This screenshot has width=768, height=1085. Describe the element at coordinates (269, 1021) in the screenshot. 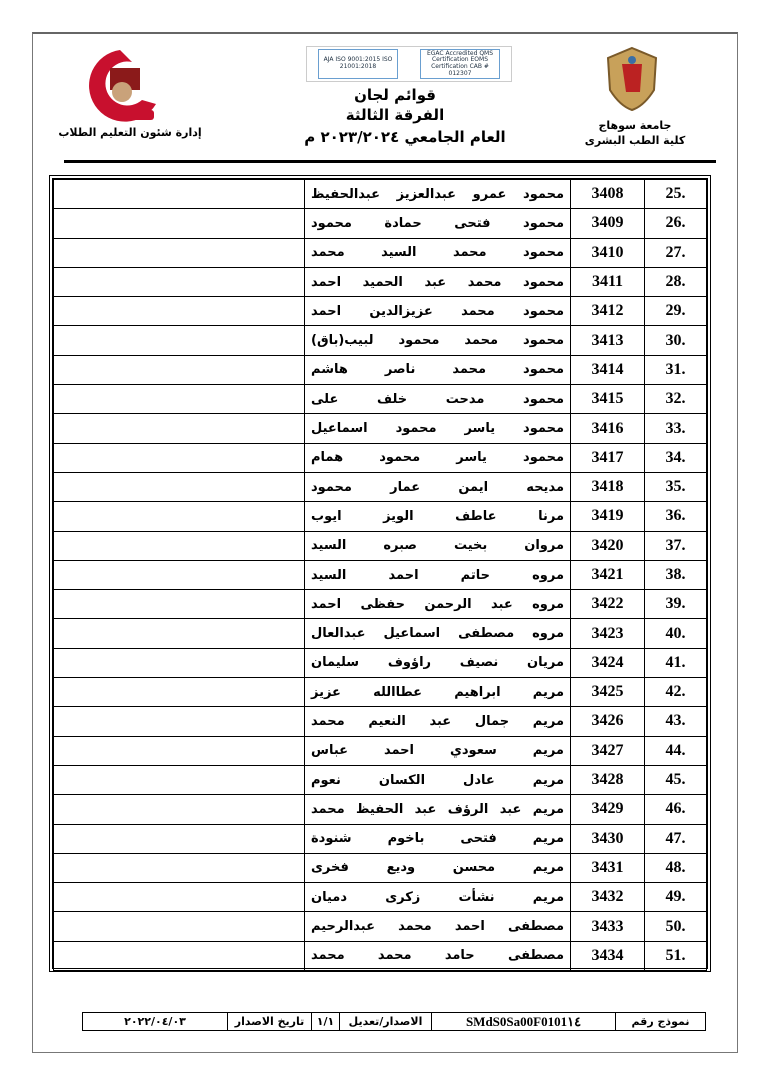

I see `issue-date-label: تاريخ الاصدار` at that location.